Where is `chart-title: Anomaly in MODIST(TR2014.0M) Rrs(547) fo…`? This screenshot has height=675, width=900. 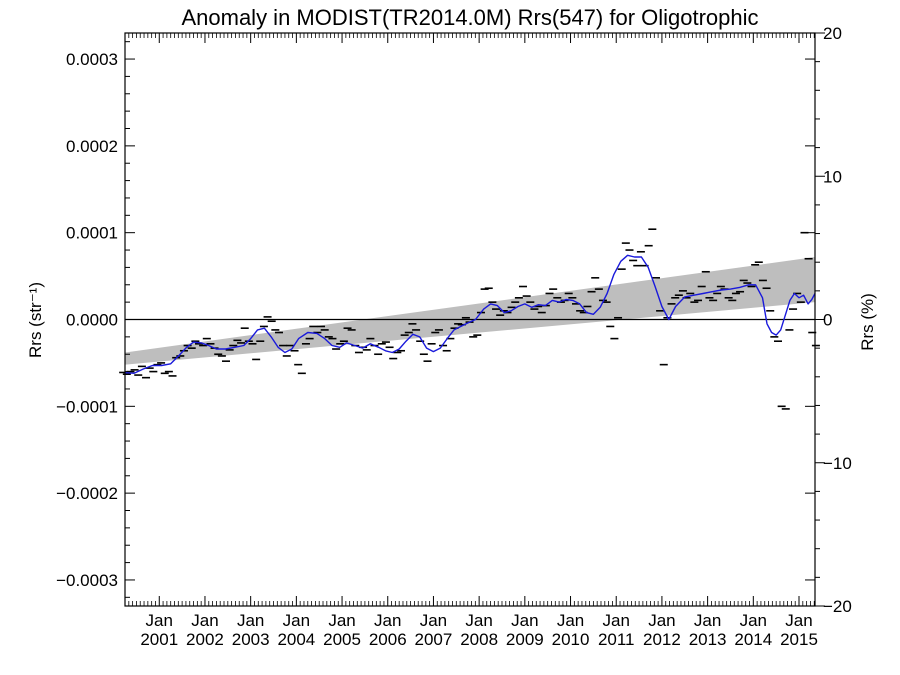 chart-title: Anomaly in MODIST(TR2014.0M) Rrs(547) fo… is located at coordinates (469, 17).